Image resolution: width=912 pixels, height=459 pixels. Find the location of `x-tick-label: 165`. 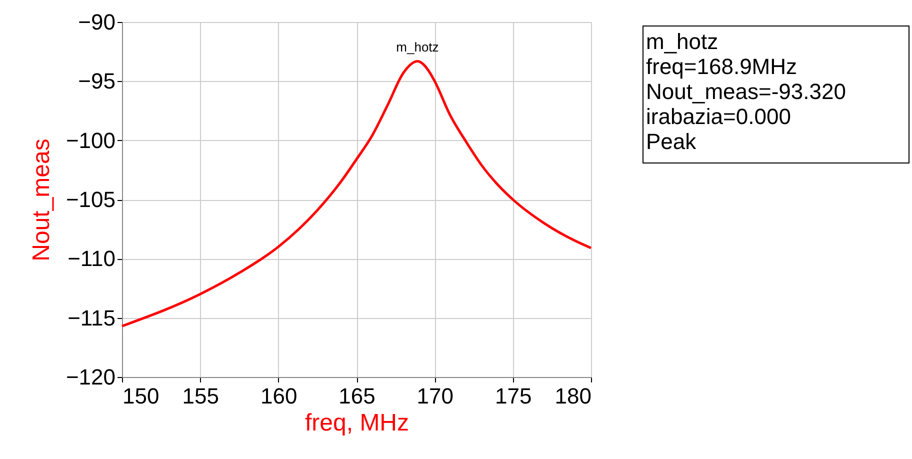

x-tick-label: 165 is located at coordinates (357, 396).